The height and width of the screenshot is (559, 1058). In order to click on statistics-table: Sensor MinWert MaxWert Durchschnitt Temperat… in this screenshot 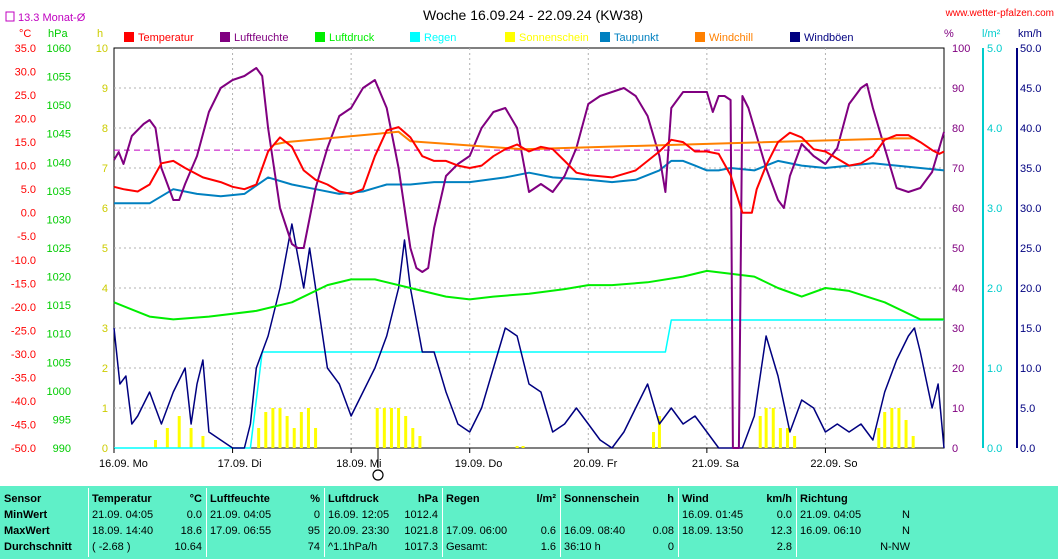, I will do `click(529, 522)`.